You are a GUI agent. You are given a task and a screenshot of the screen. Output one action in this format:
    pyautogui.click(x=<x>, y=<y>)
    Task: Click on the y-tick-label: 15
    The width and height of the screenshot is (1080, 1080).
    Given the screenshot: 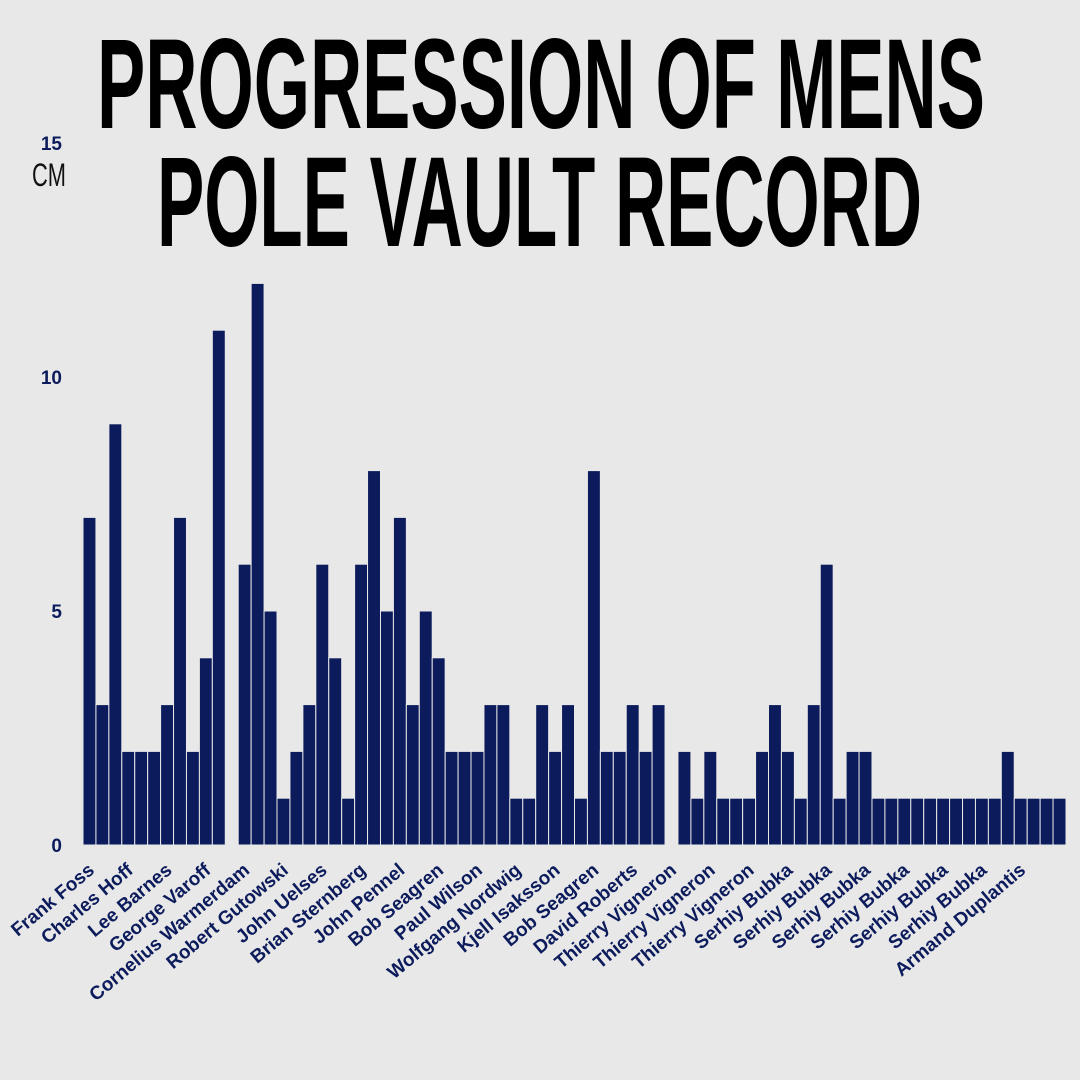 What is the action you would take?
    pyautogui.click(x=52, y=144)
    